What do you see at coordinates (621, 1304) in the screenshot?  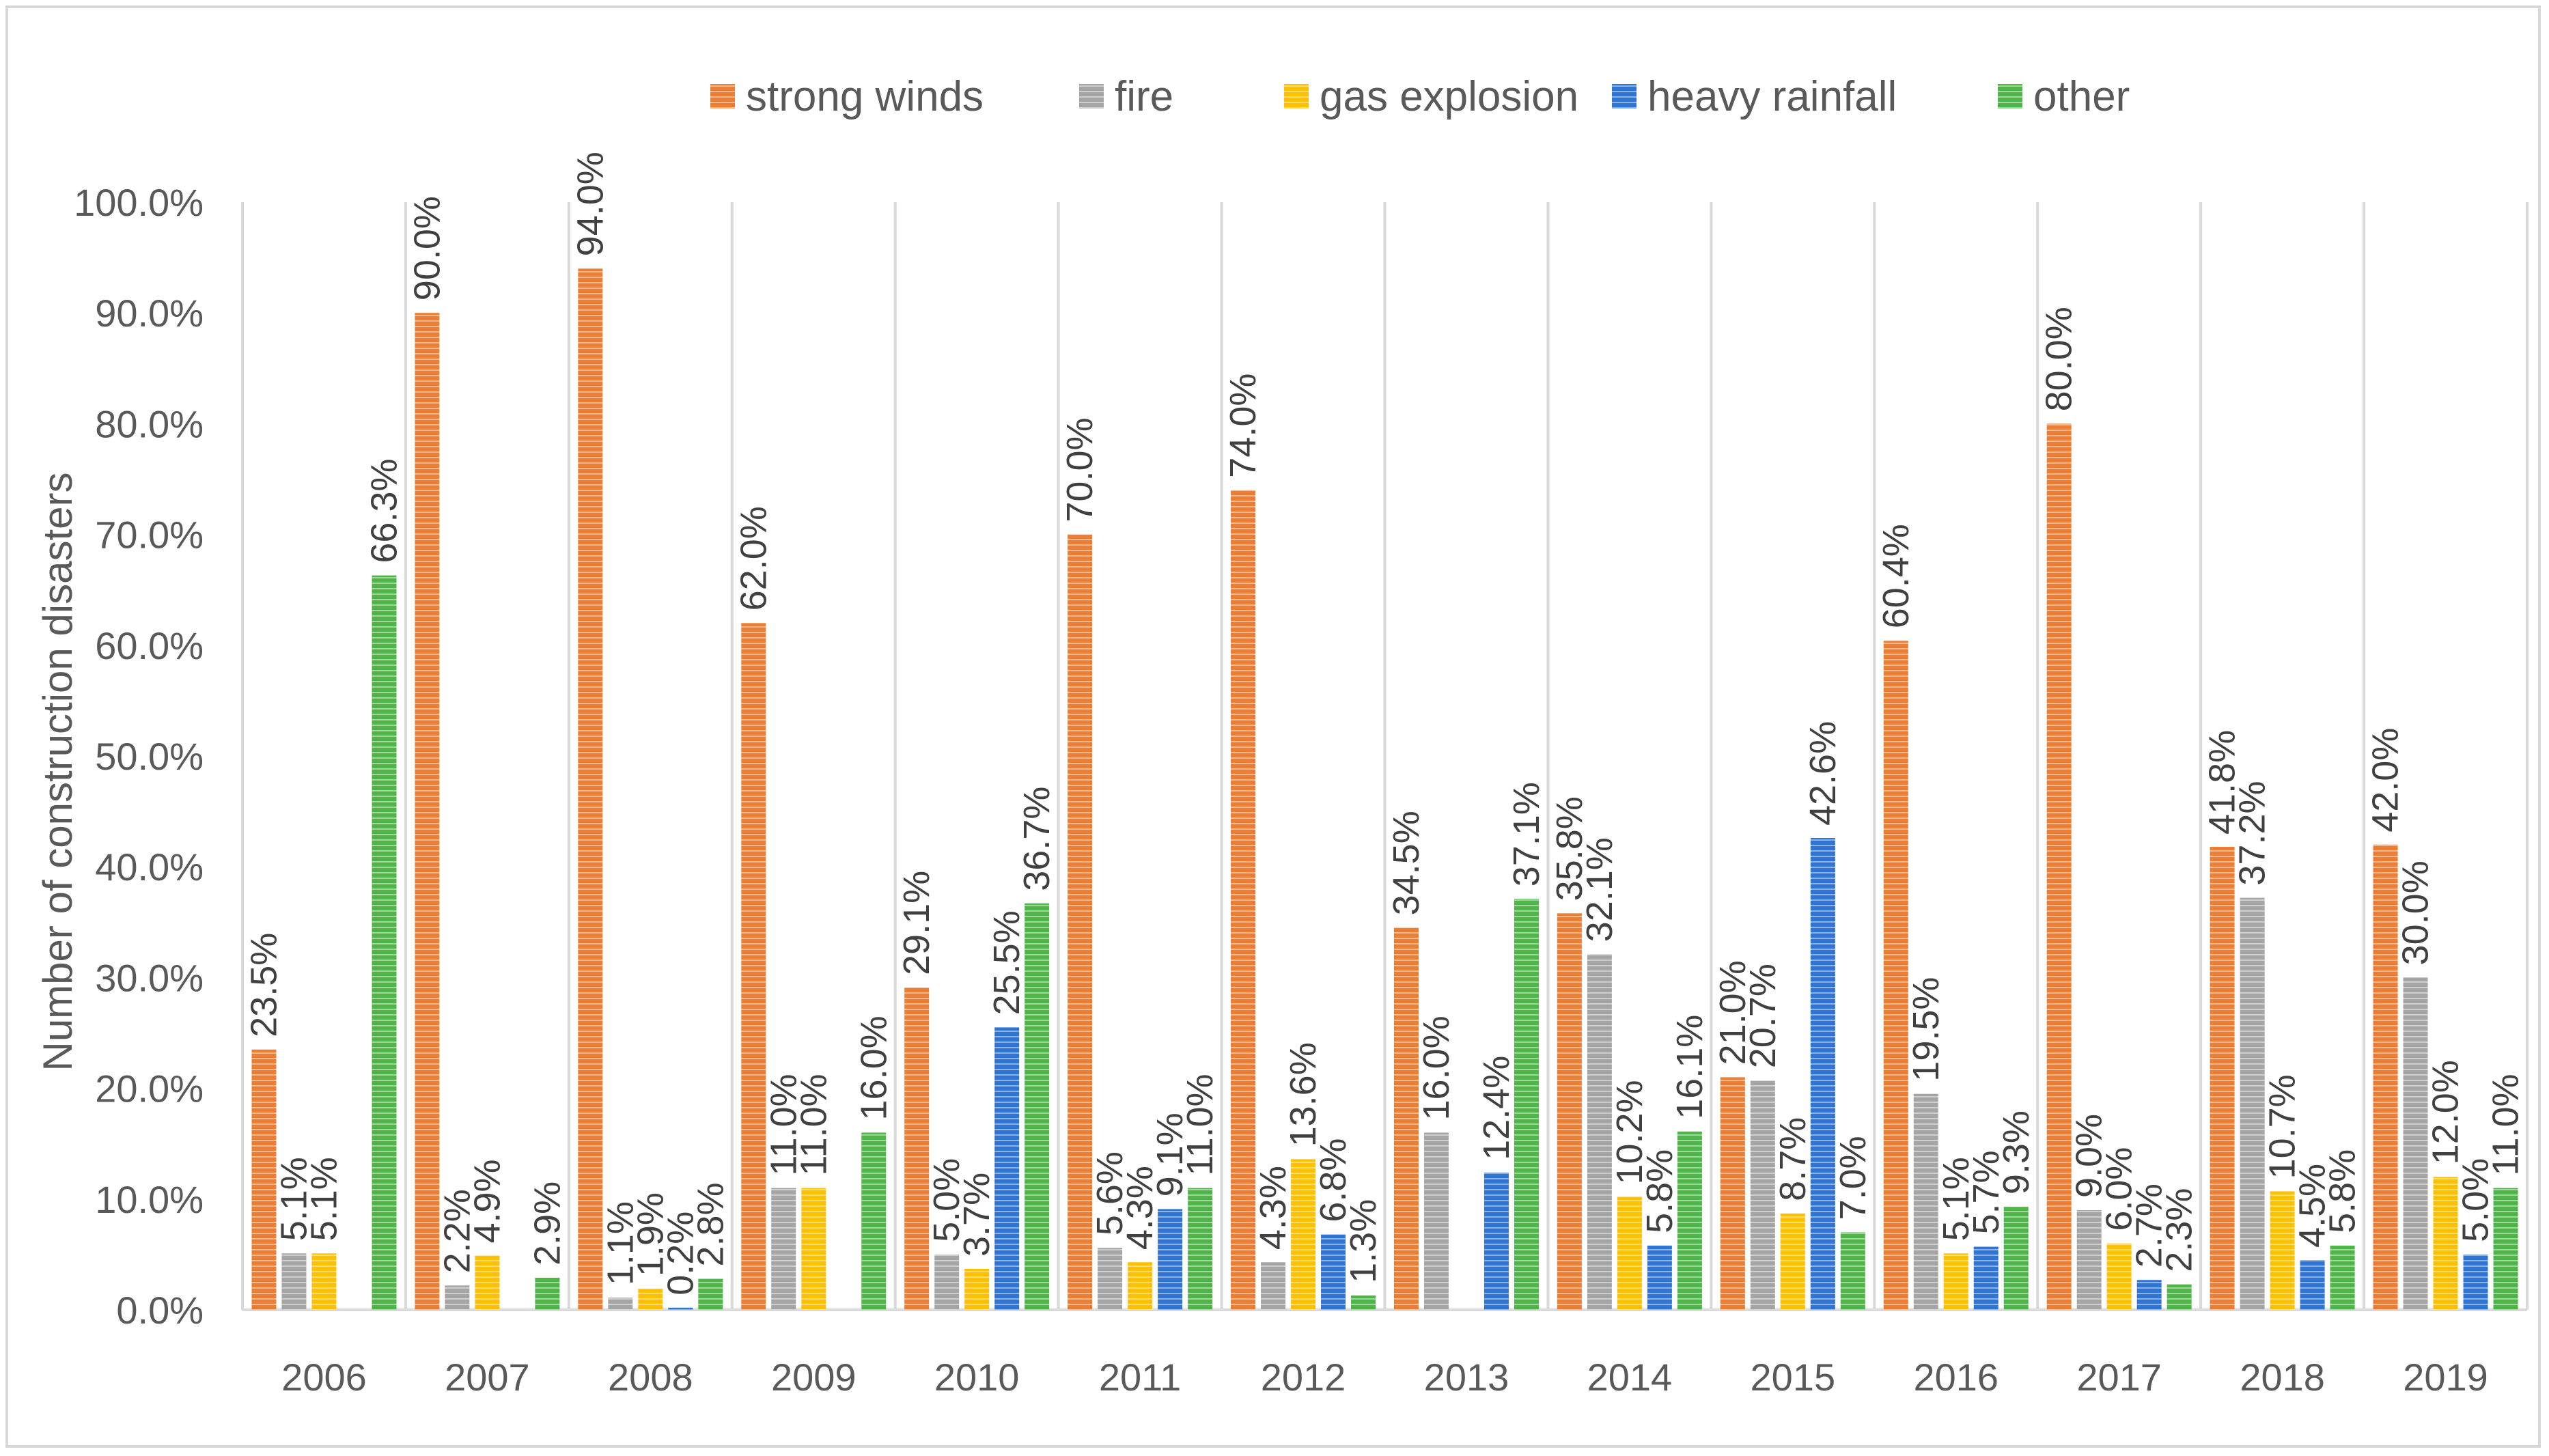 I see `bar-2008-fire` at bounding box center [621, 1304].